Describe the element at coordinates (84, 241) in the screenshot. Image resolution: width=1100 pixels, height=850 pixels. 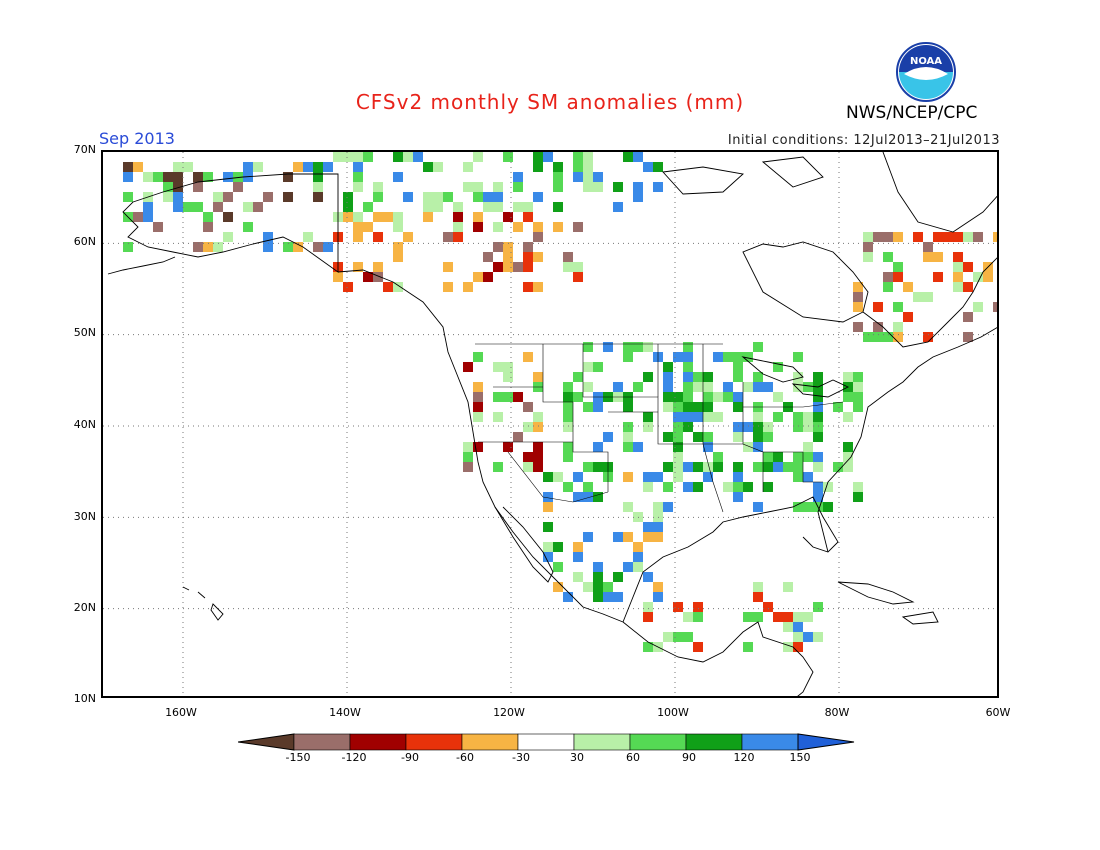
I see `lat-label: 60N` at that location.